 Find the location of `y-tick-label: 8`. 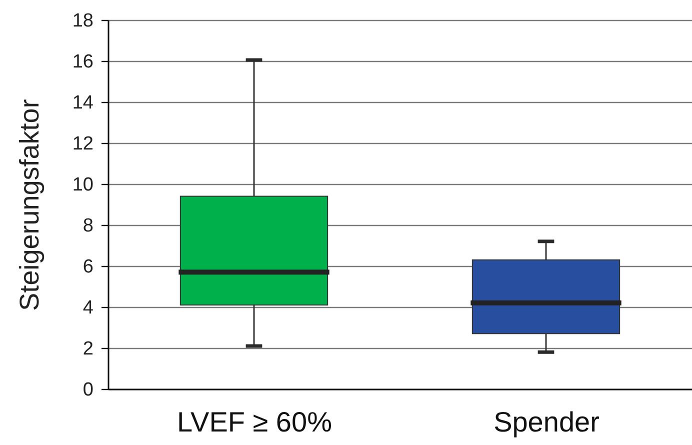

y-tick-label: 8 is located at coordinates (88, 226).